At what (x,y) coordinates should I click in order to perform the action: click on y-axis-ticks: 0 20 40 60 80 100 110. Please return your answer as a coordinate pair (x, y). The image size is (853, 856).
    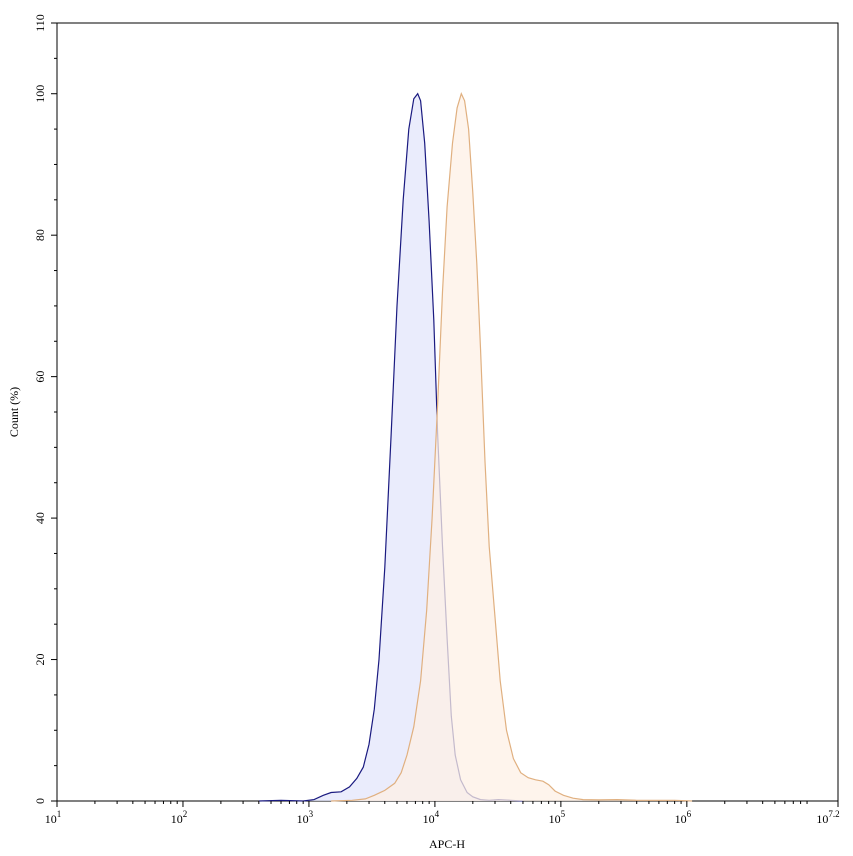
    Looking at the image, I should click on (45, 409).